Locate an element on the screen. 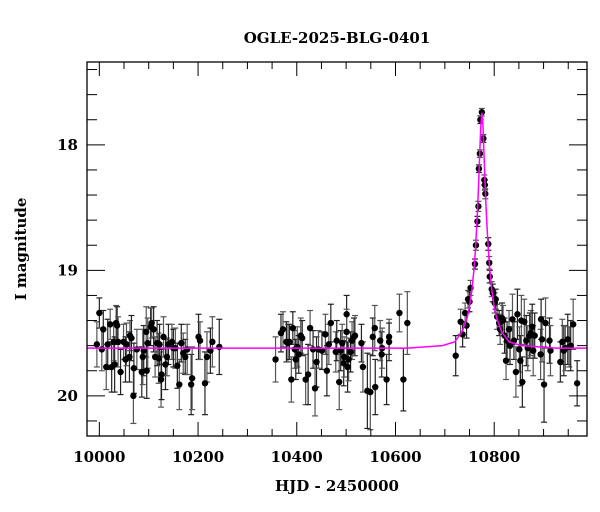  chart-title: OGLE-2025-BLG-0401 is located at coordinates (337, 38).